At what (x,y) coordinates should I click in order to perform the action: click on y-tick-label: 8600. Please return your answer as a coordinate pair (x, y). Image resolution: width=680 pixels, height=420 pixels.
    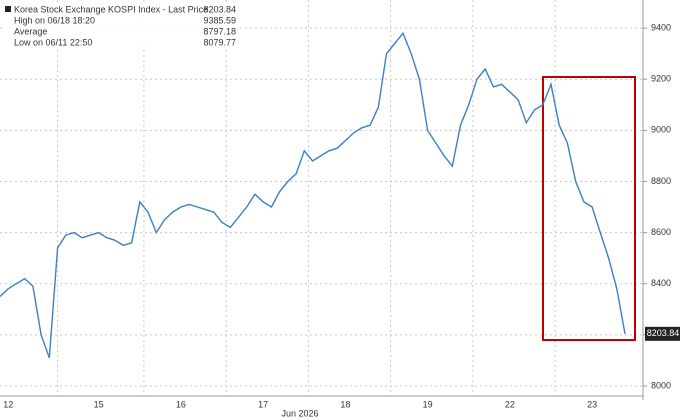
    Looking at the image, I should click on (661, 232).